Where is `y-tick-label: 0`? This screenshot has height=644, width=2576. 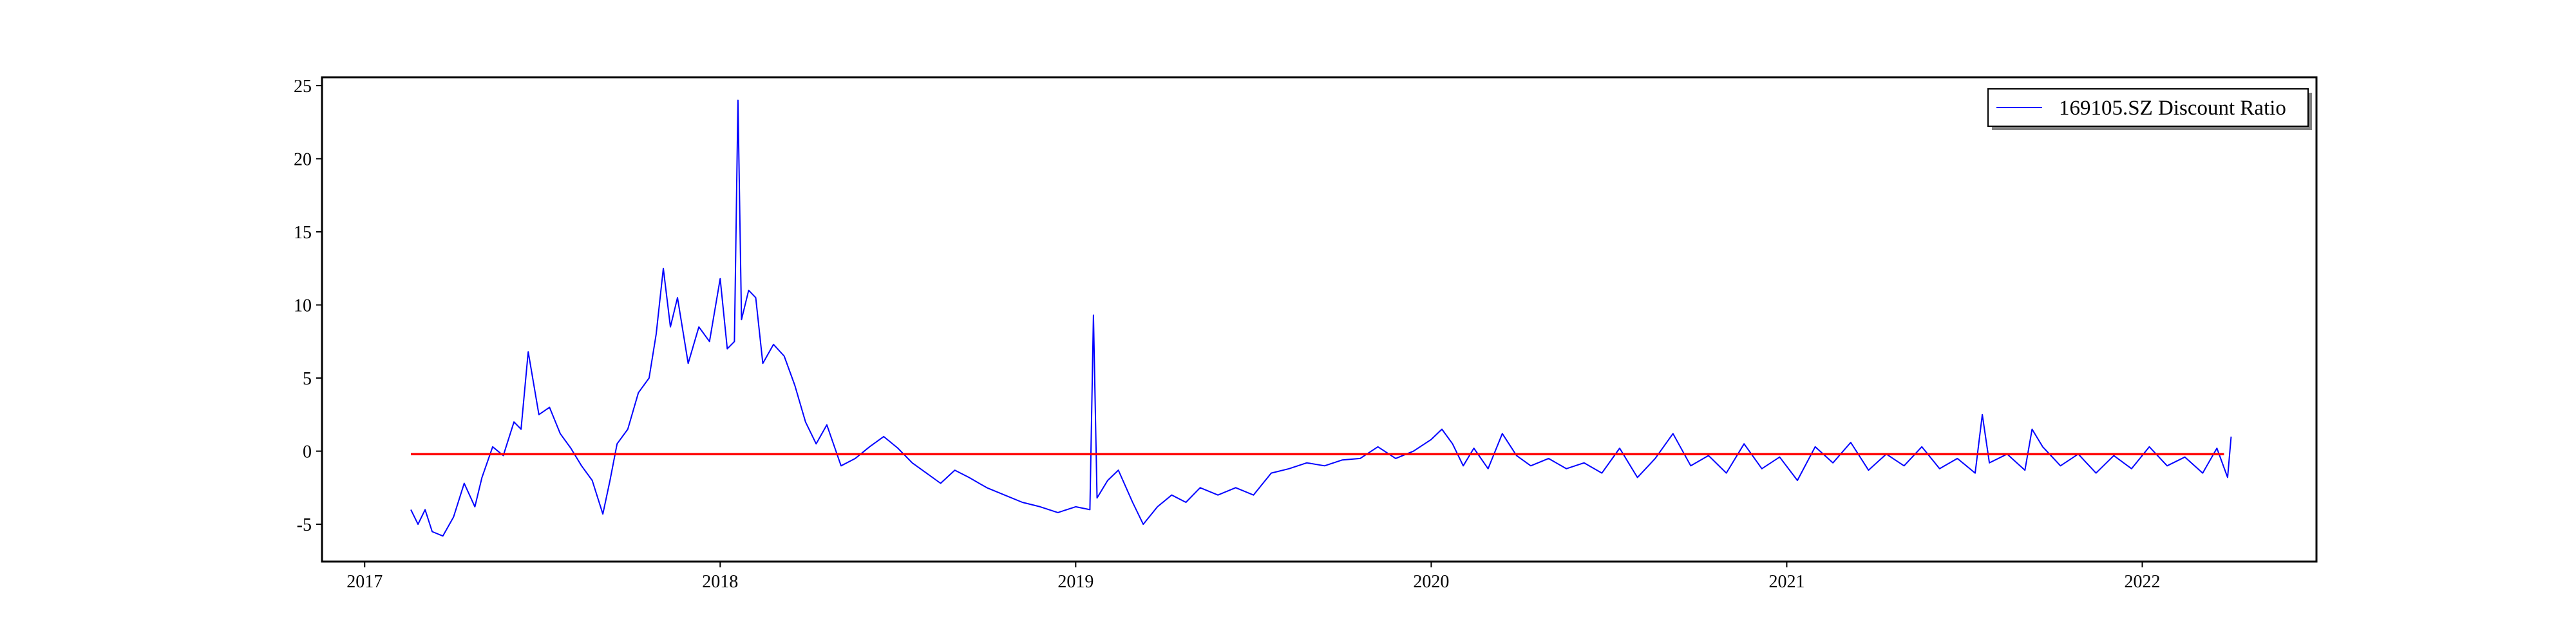 y-tick-label: 0 is located at coordinates (307, 452).